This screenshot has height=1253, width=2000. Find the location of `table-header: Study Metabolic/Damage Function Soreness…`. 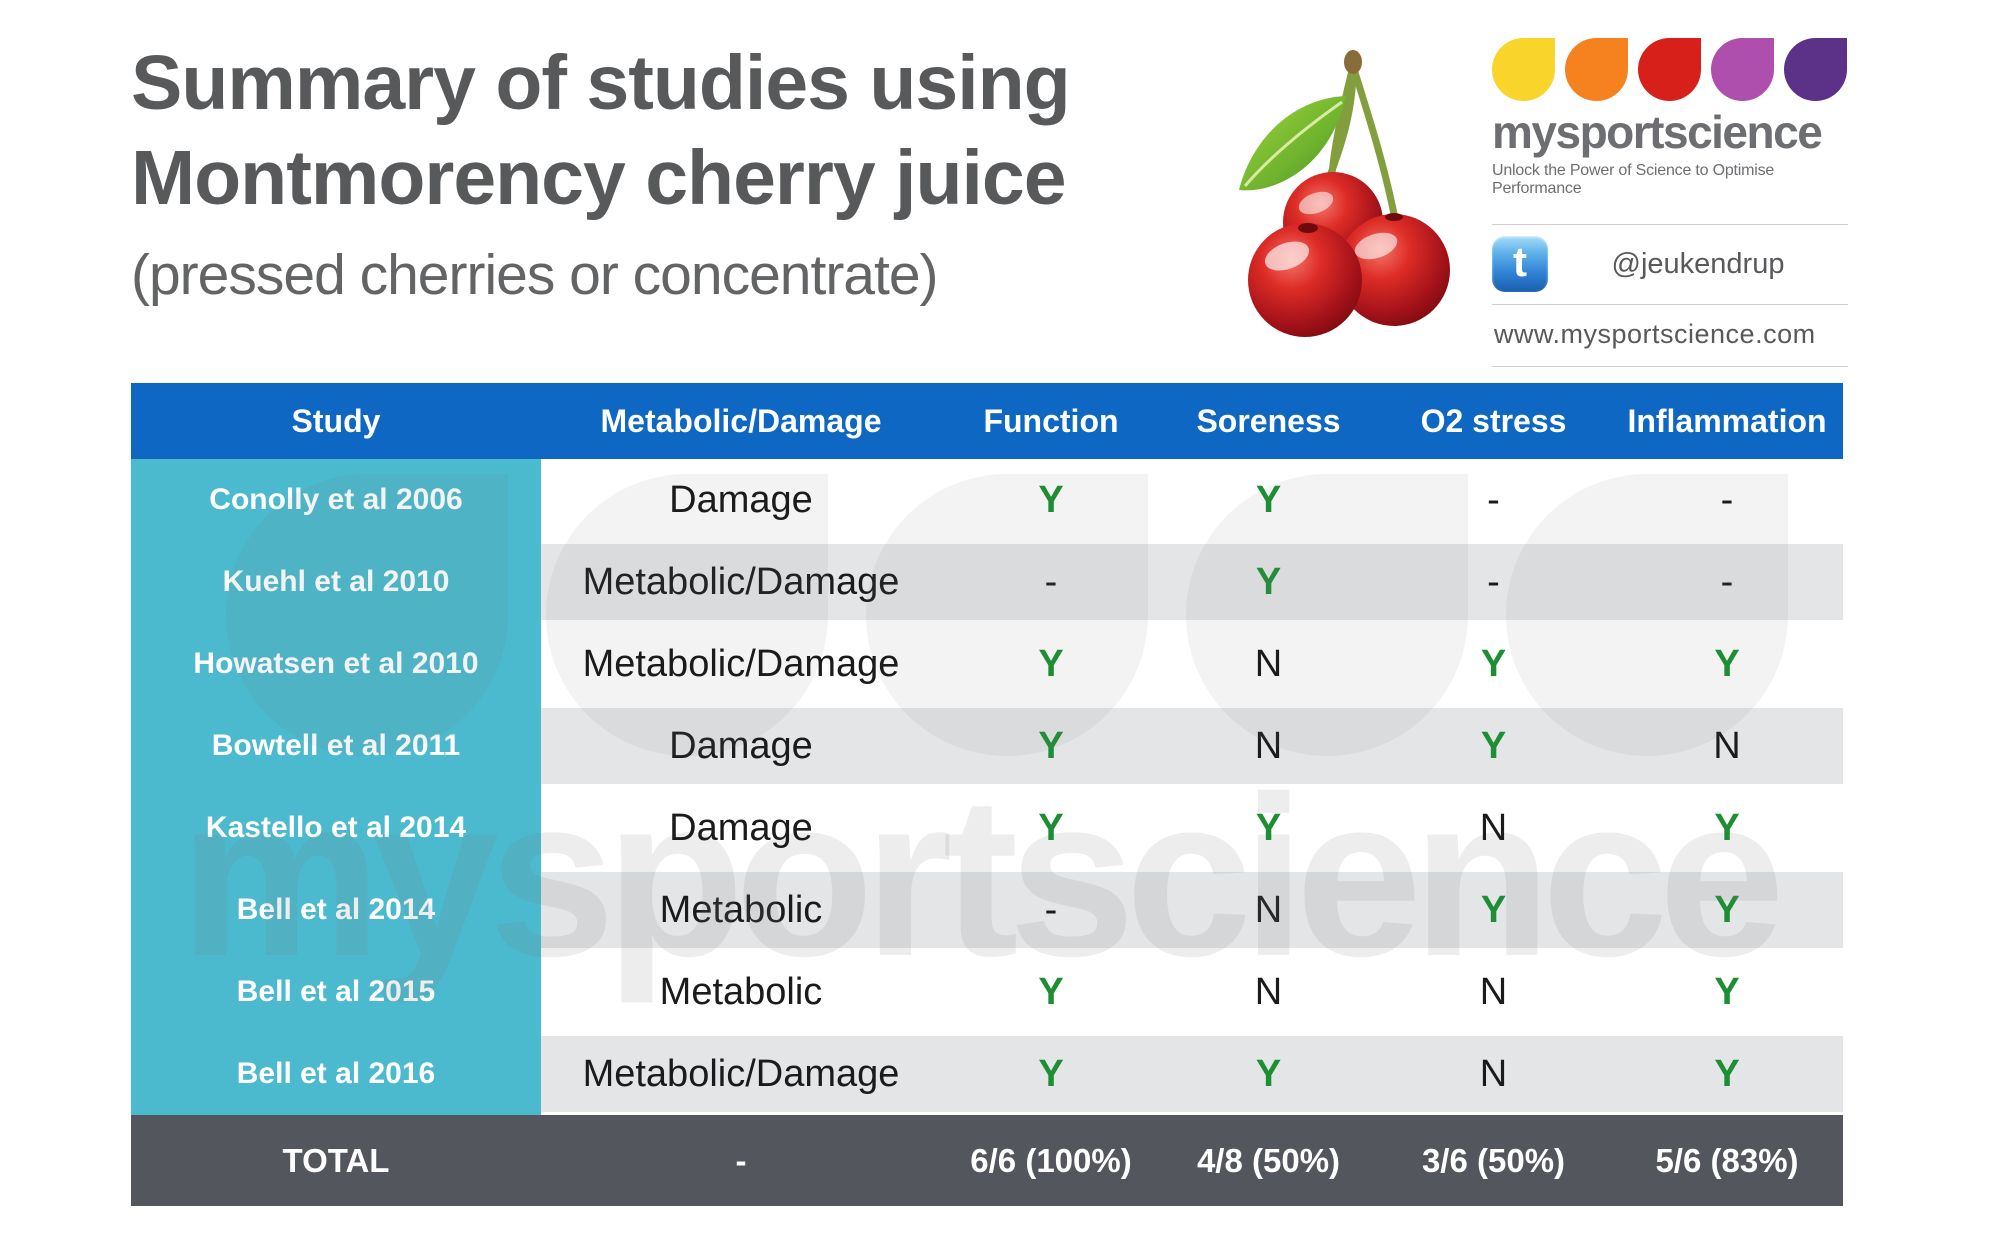

table-header: Study Metabolic/Damage Function Soreness… is located at coordinates (987, 421).